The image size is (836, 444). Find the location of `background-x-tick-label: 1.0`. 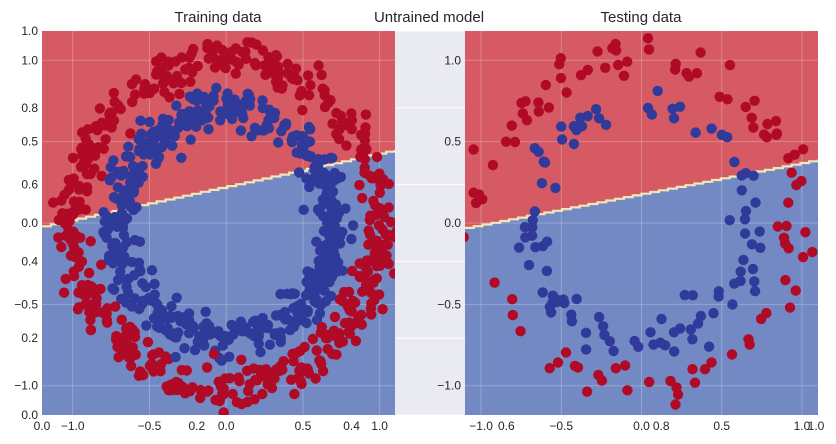

background-x-tick-label: 1.0 is located at coordinates (816, 426).